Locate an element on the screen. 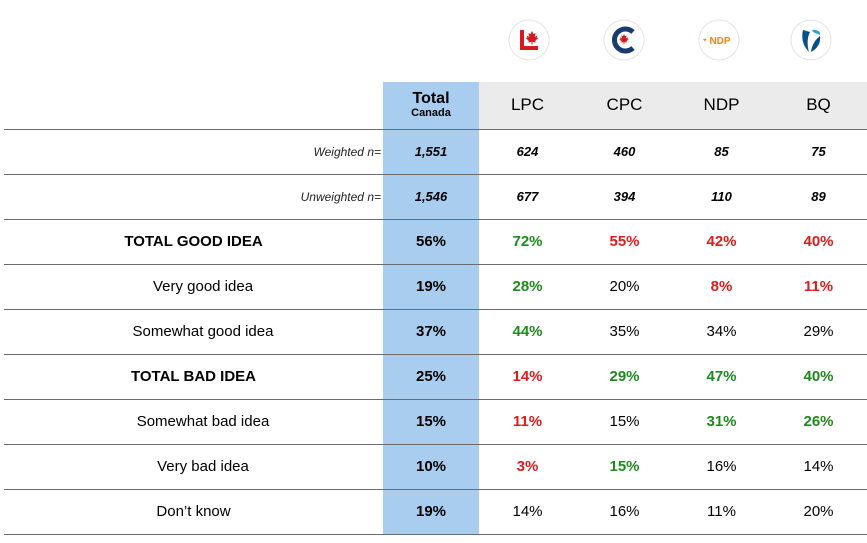 The height and width of the screenshot is (543, 867). cell-cpc: 16% is located at coordinates (624, 512).